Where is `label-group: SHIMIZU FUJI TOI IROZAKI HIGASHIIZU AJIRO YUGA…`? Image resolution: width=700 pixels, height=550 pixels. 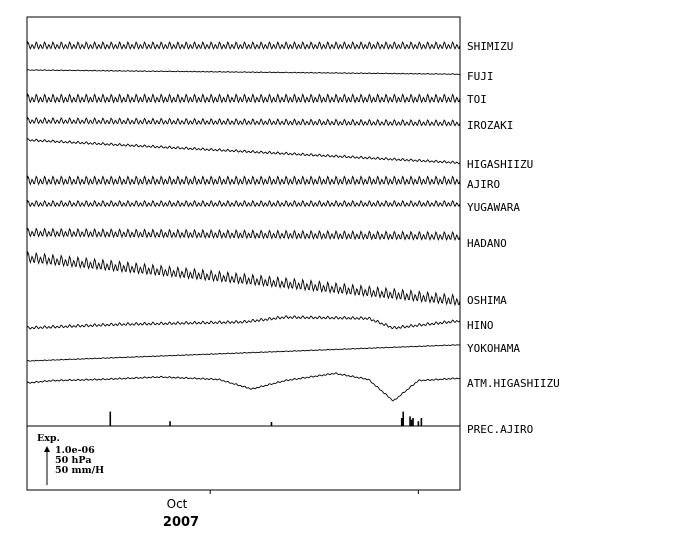 label-group: SHIMIZU FUJI TOI IROZAKI HIGASHIIZU AJIRO YUGA… is located at coordinates (513, 238).